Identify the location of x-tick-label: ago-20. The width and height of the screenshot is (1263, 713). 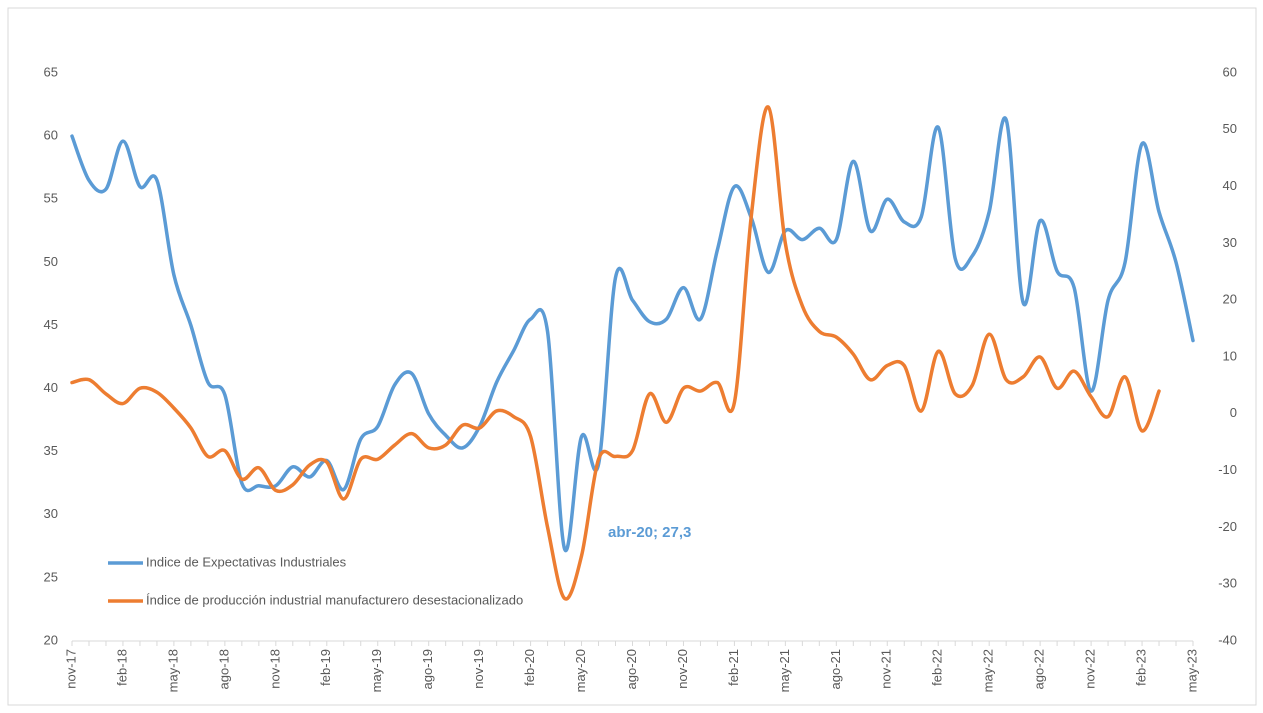
(631, 669).